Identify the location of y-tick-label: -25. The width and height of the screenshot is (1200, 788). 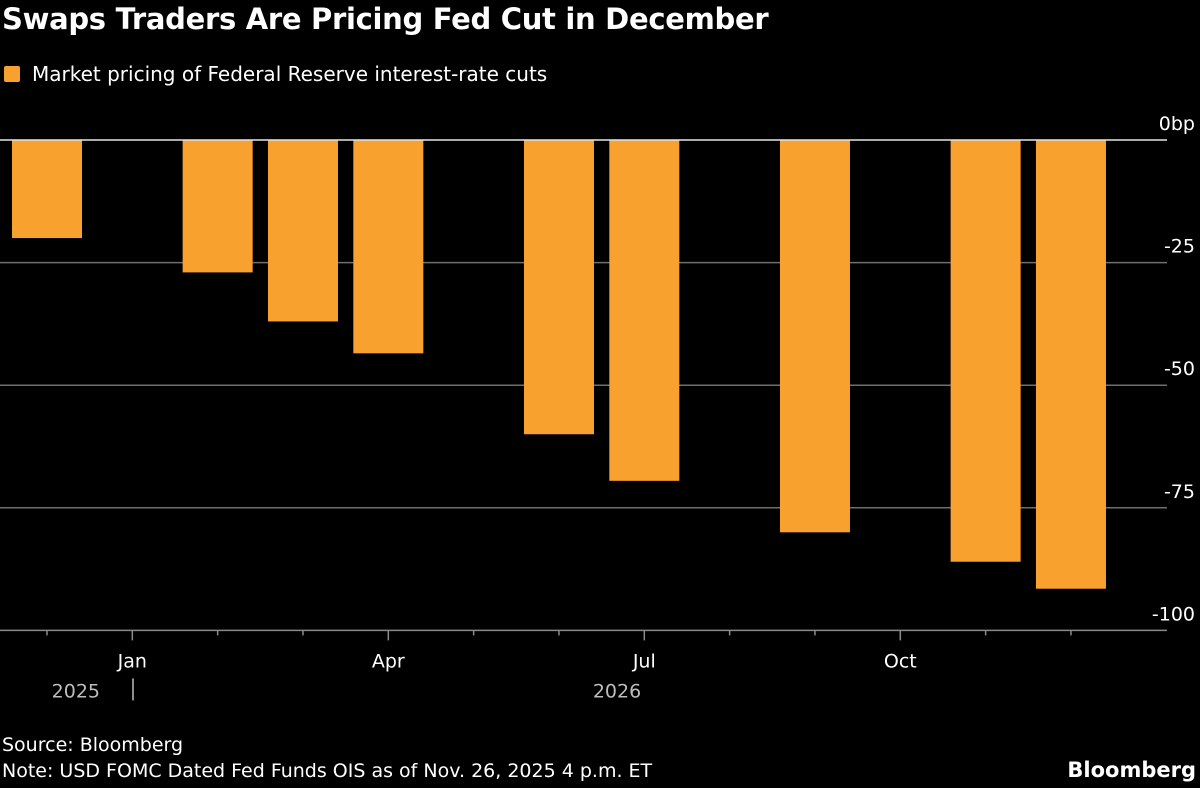
(1179, 247).